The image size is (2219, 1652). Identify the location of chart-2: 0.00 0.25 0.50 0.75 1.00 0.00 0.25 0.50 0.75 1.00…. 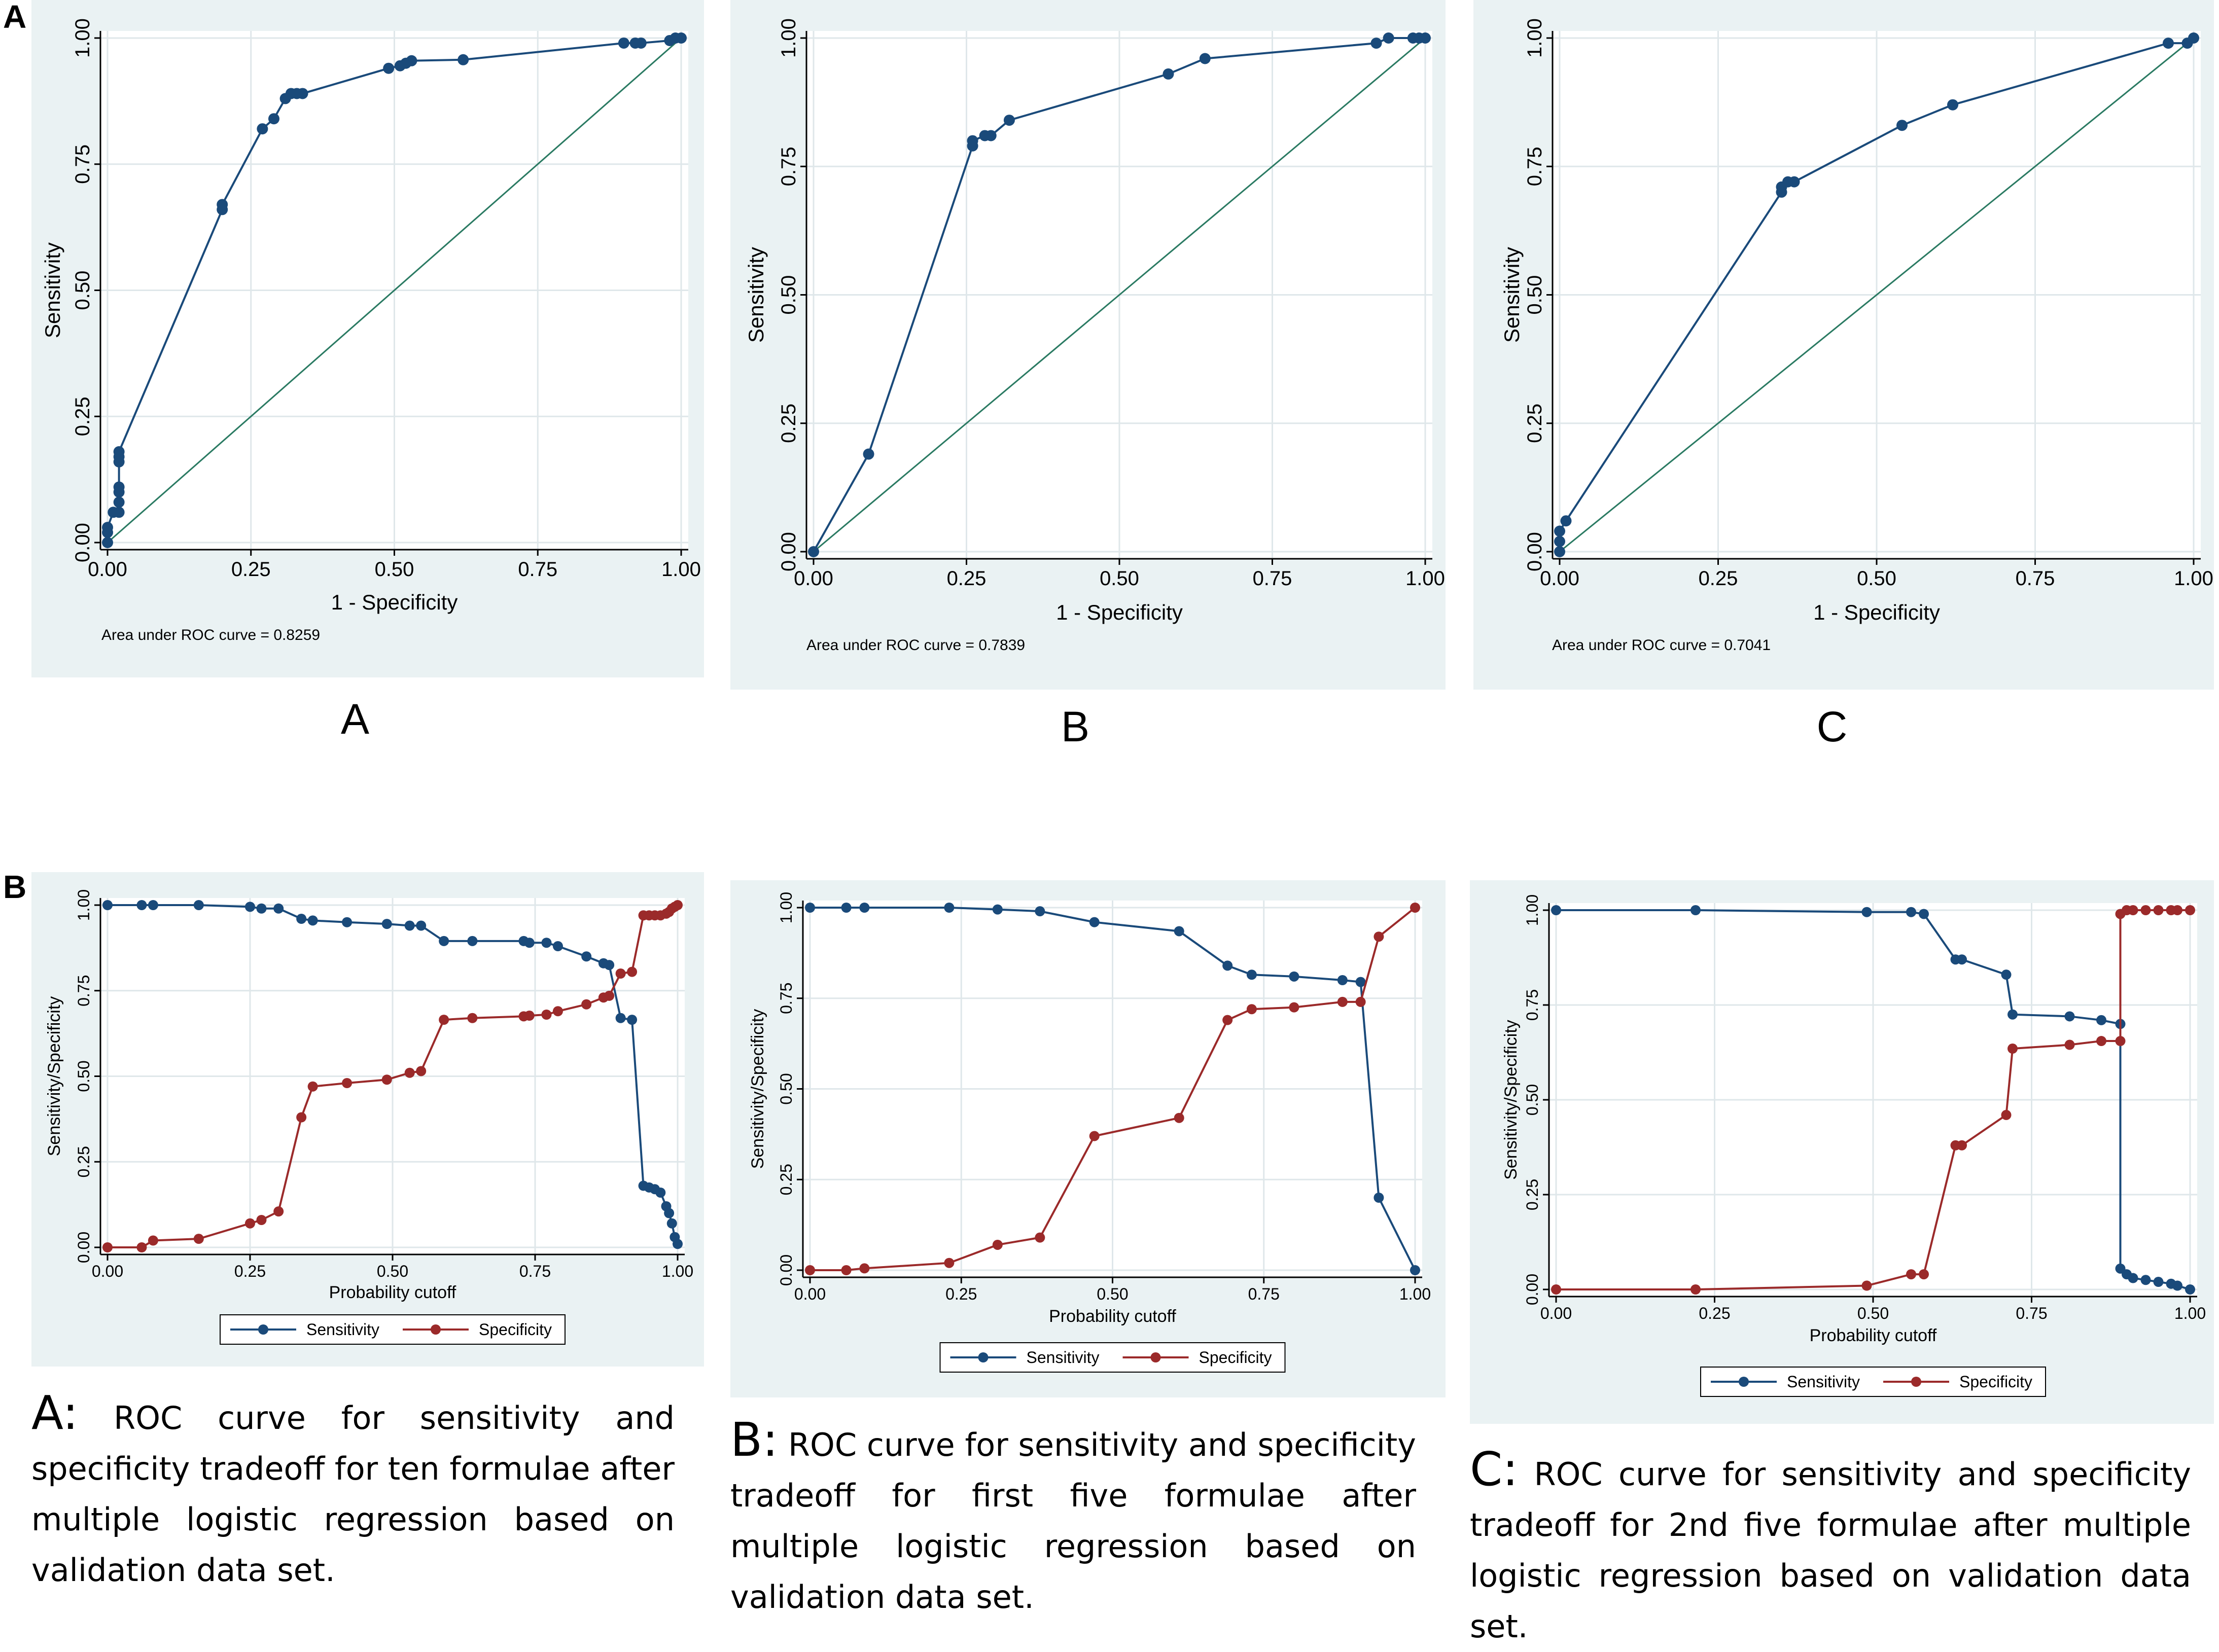
(1094, 336).